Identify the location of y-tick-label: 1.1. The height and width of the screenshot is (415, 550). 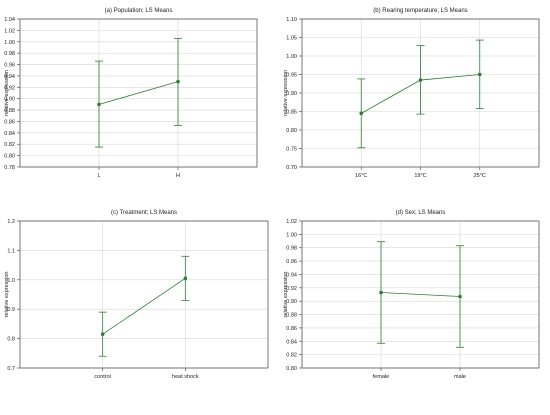
(11, 251).